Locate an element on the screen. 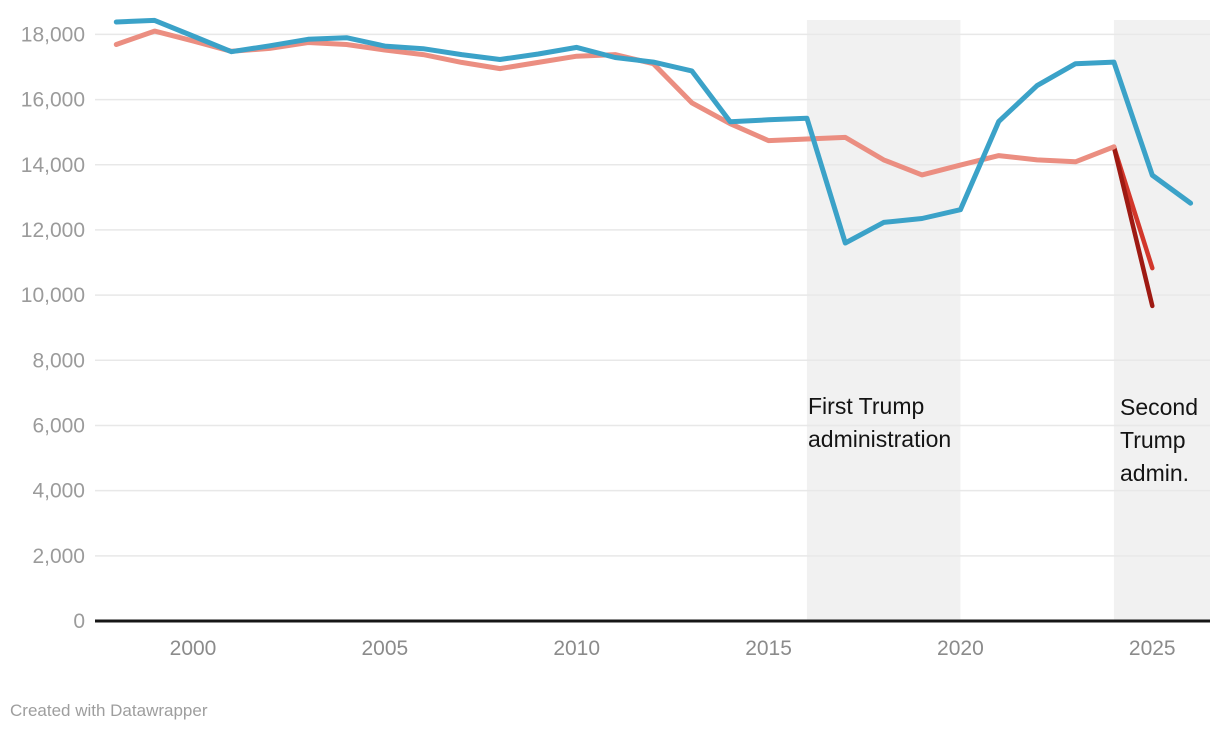 Image resolution: width=1220 pixels, height=738 pixels. annotation-line: admin. is located at coordinates (1155, 473).